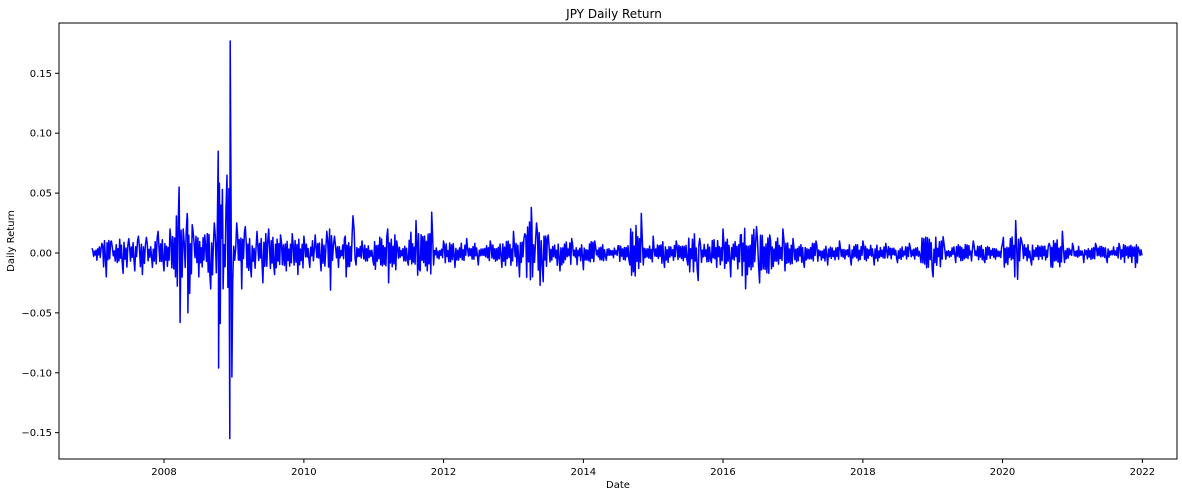  I want to click on y-tick-label: −0.15, so click(36, 433).